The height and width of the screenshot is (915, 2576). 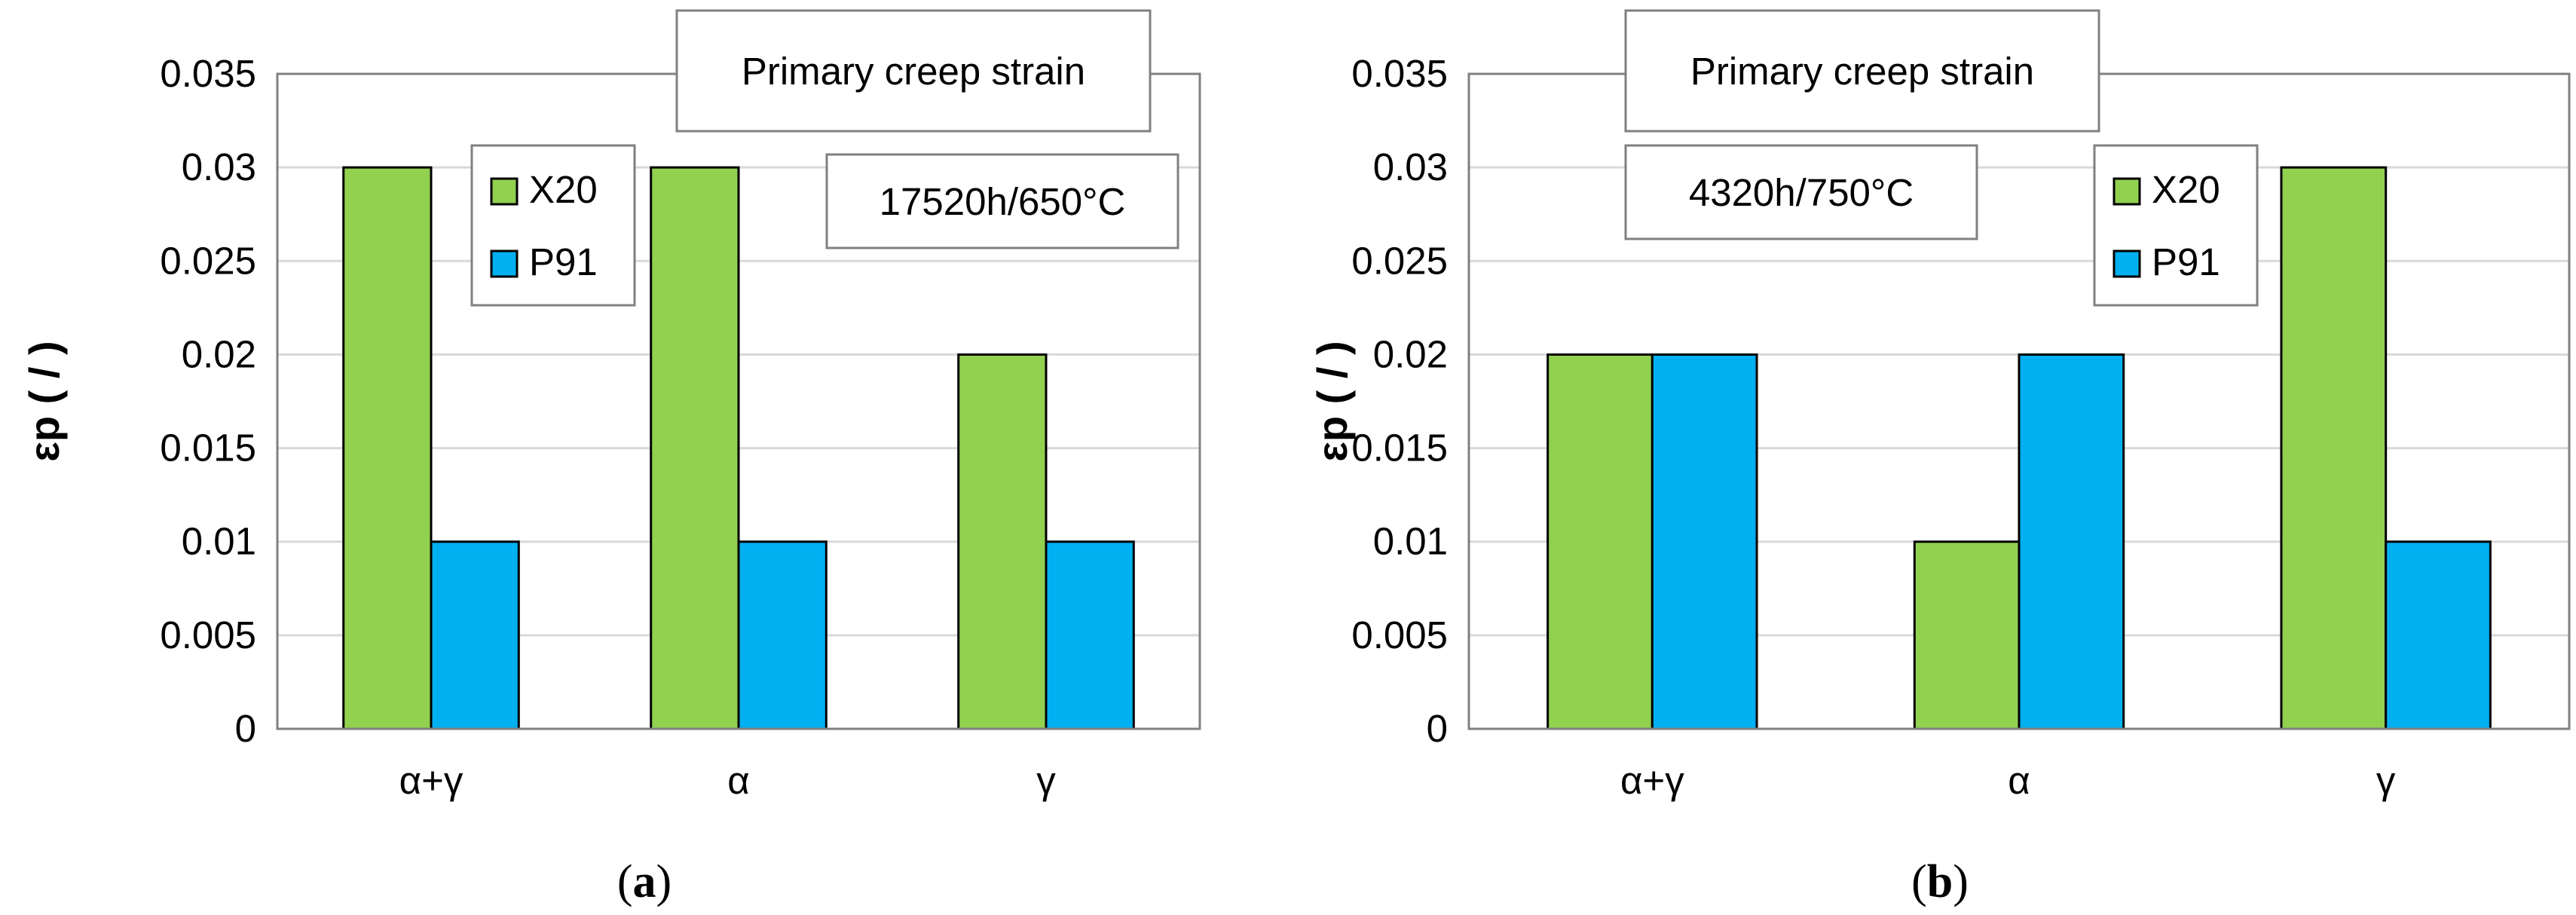 I want to click on panel-label-letter: b, so click(x=1940, y=882).